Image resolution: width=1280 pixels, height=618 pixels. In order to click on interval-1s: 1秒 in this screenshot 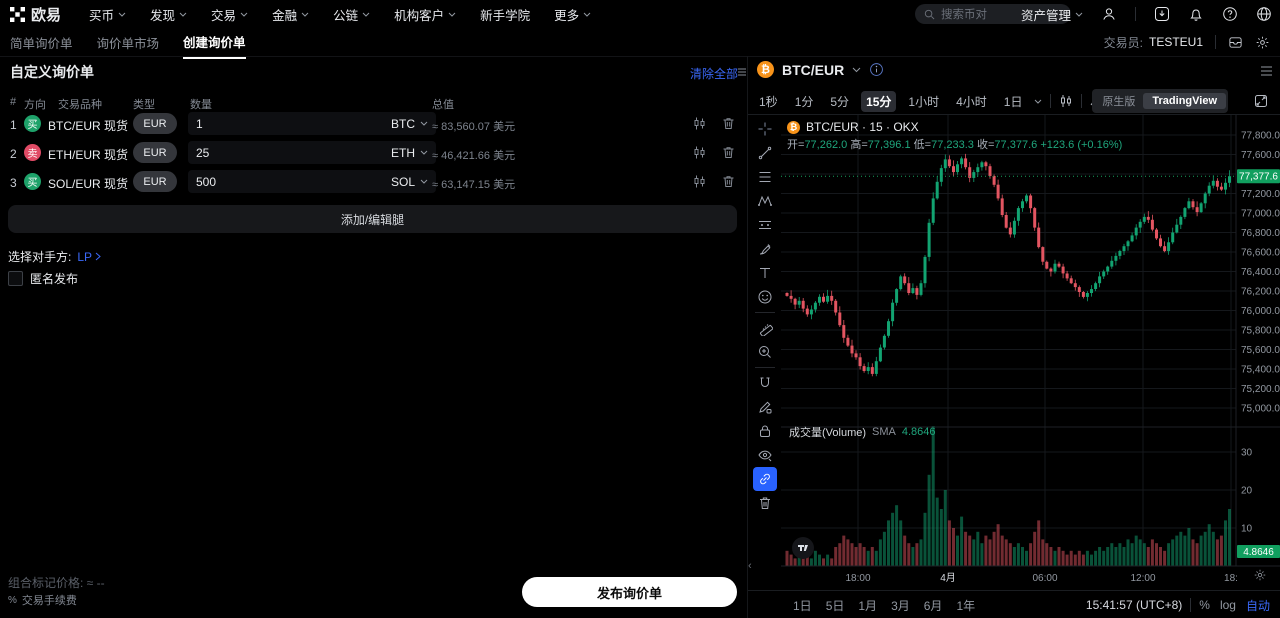, I will do `click(768, 101)`.